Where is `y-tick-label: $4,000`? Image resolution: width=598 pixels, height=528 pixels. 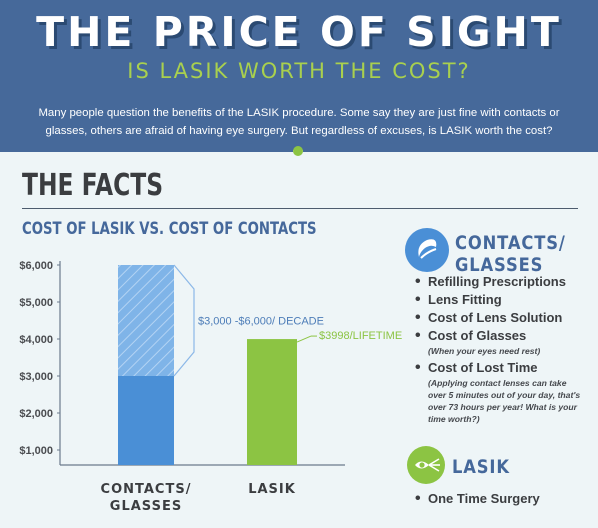
y-tick-label: $4,000 is located at coordinates (36, 340).